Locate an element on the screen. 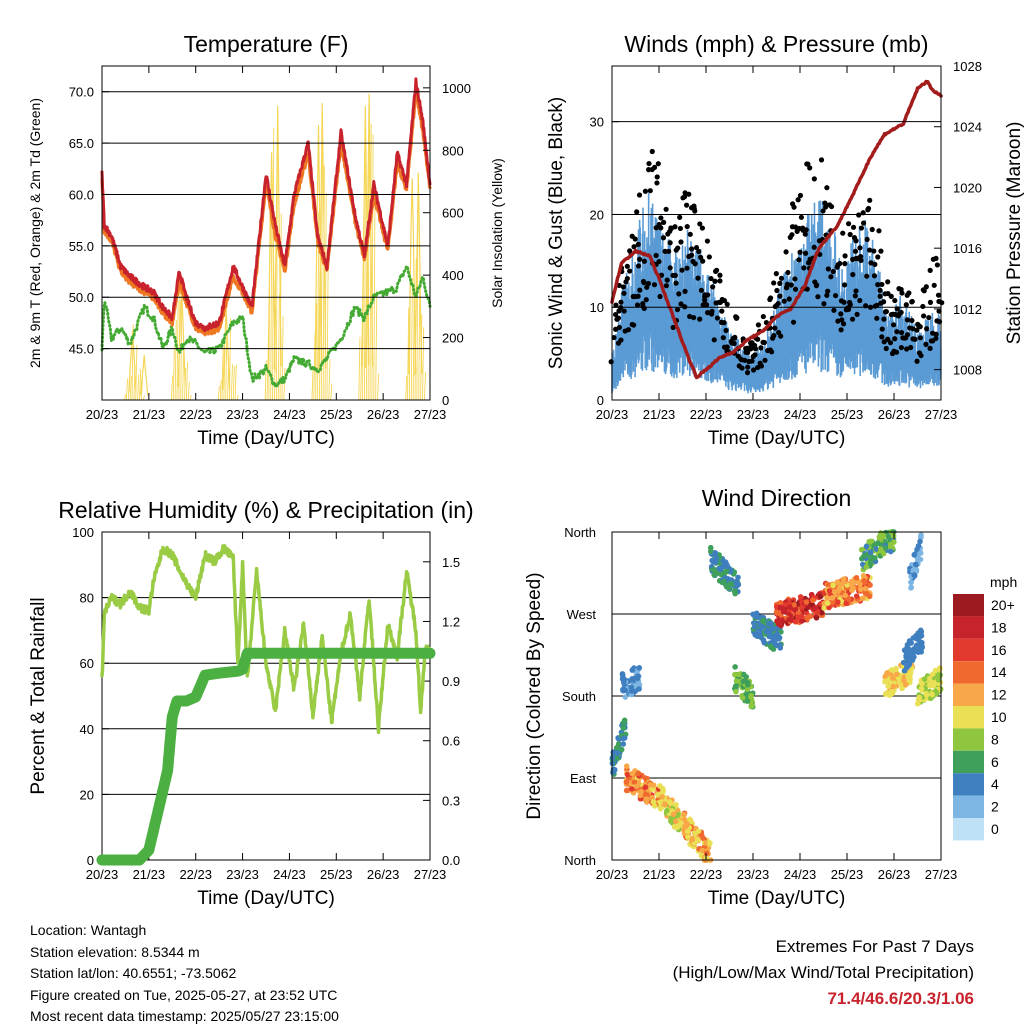  y2-tick-label: 0.3 is located at coordinates (451, 800).